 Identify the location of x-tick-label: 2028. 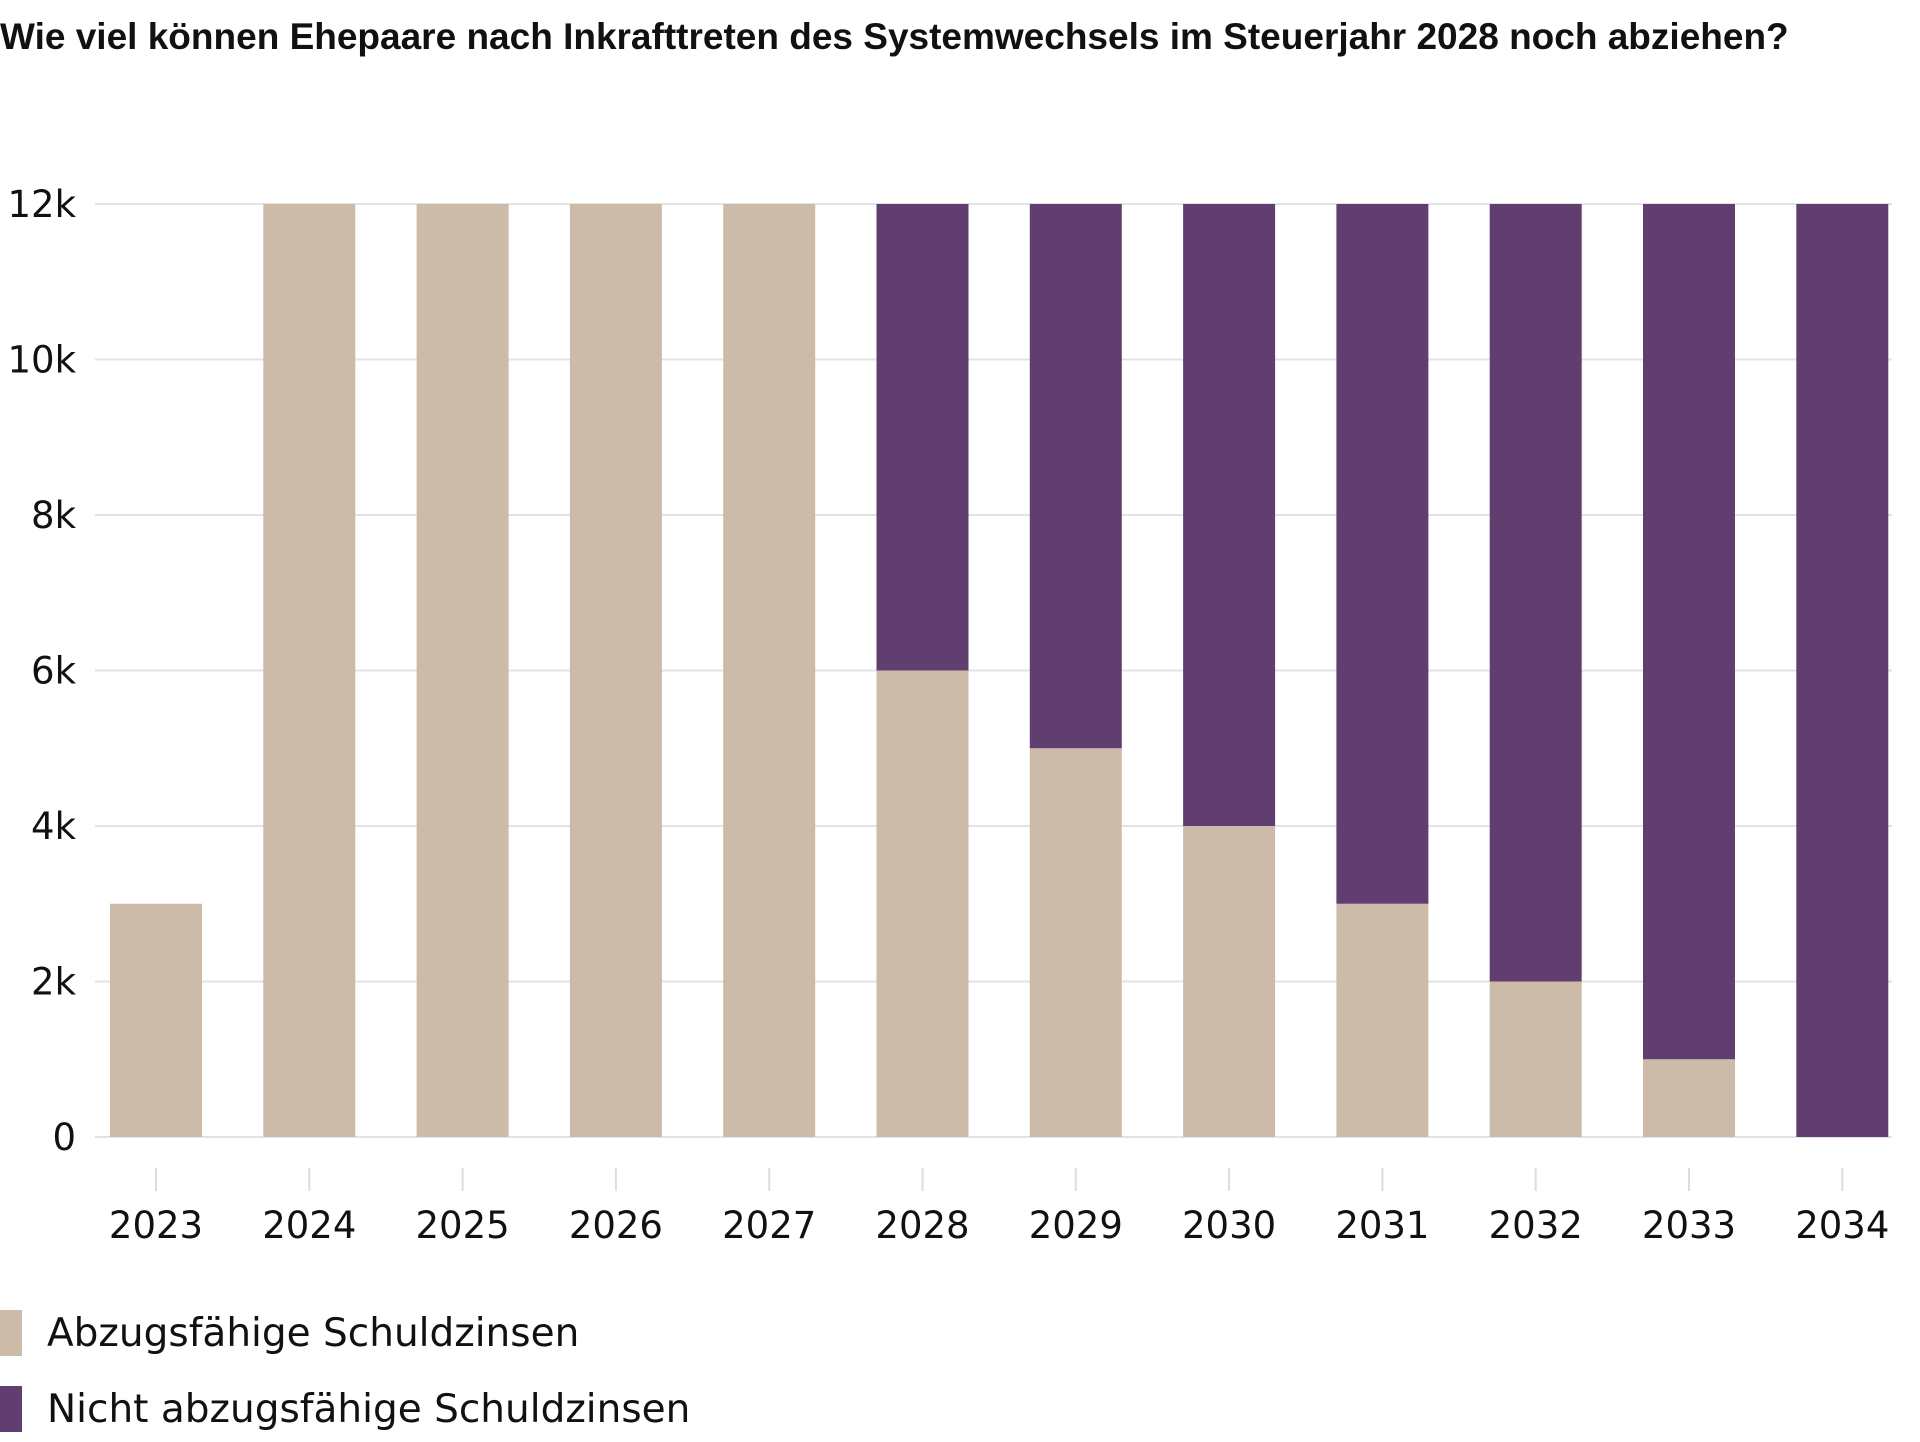
(922, 1225).